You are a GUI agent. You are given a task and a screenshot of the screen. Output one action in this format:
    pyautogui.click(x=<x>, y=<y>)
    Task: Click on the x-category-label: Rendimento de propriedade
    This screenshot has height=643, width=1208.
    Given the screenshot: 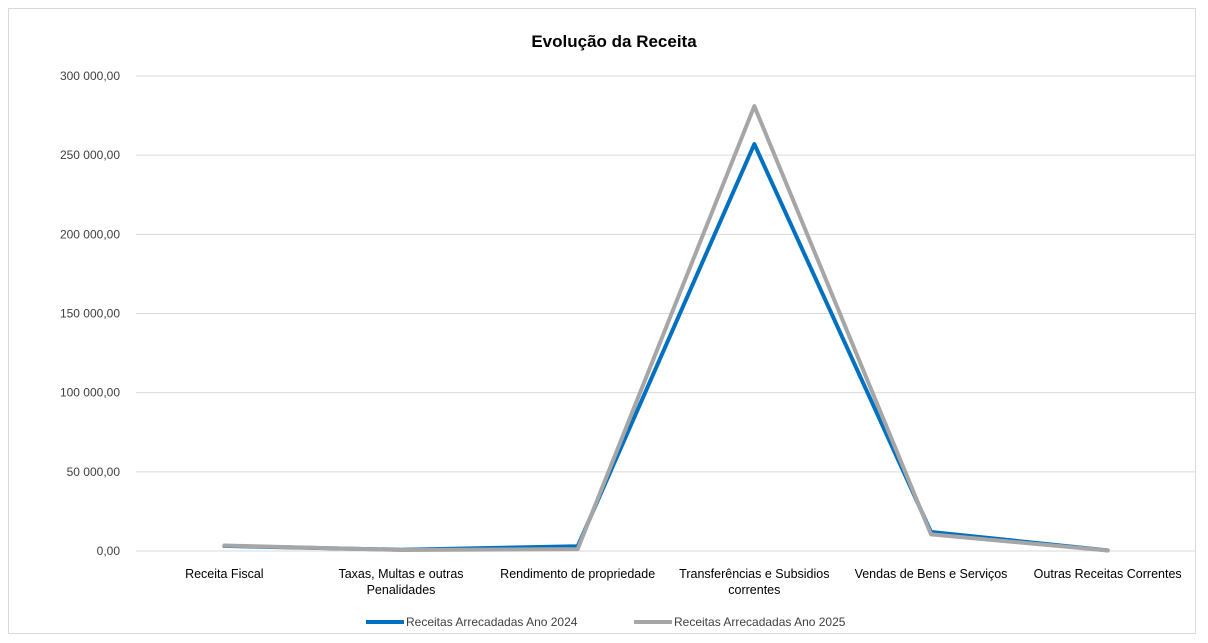 What is the action you would take?
    pyautogui.click(x=577, y=574)
    